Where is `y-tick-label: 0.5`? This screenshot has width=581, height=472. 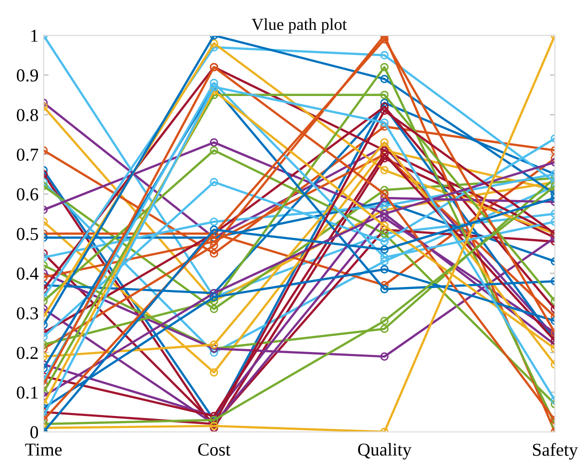 y-tick-label: 0.5 is located at coordinates (27, 234).